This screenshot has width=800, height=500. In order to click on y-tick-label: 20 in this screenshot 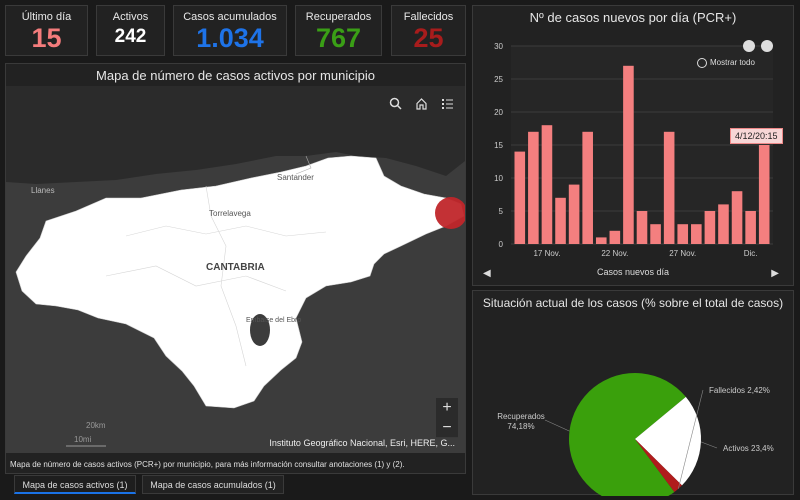, I will do `click(498, 112)`.